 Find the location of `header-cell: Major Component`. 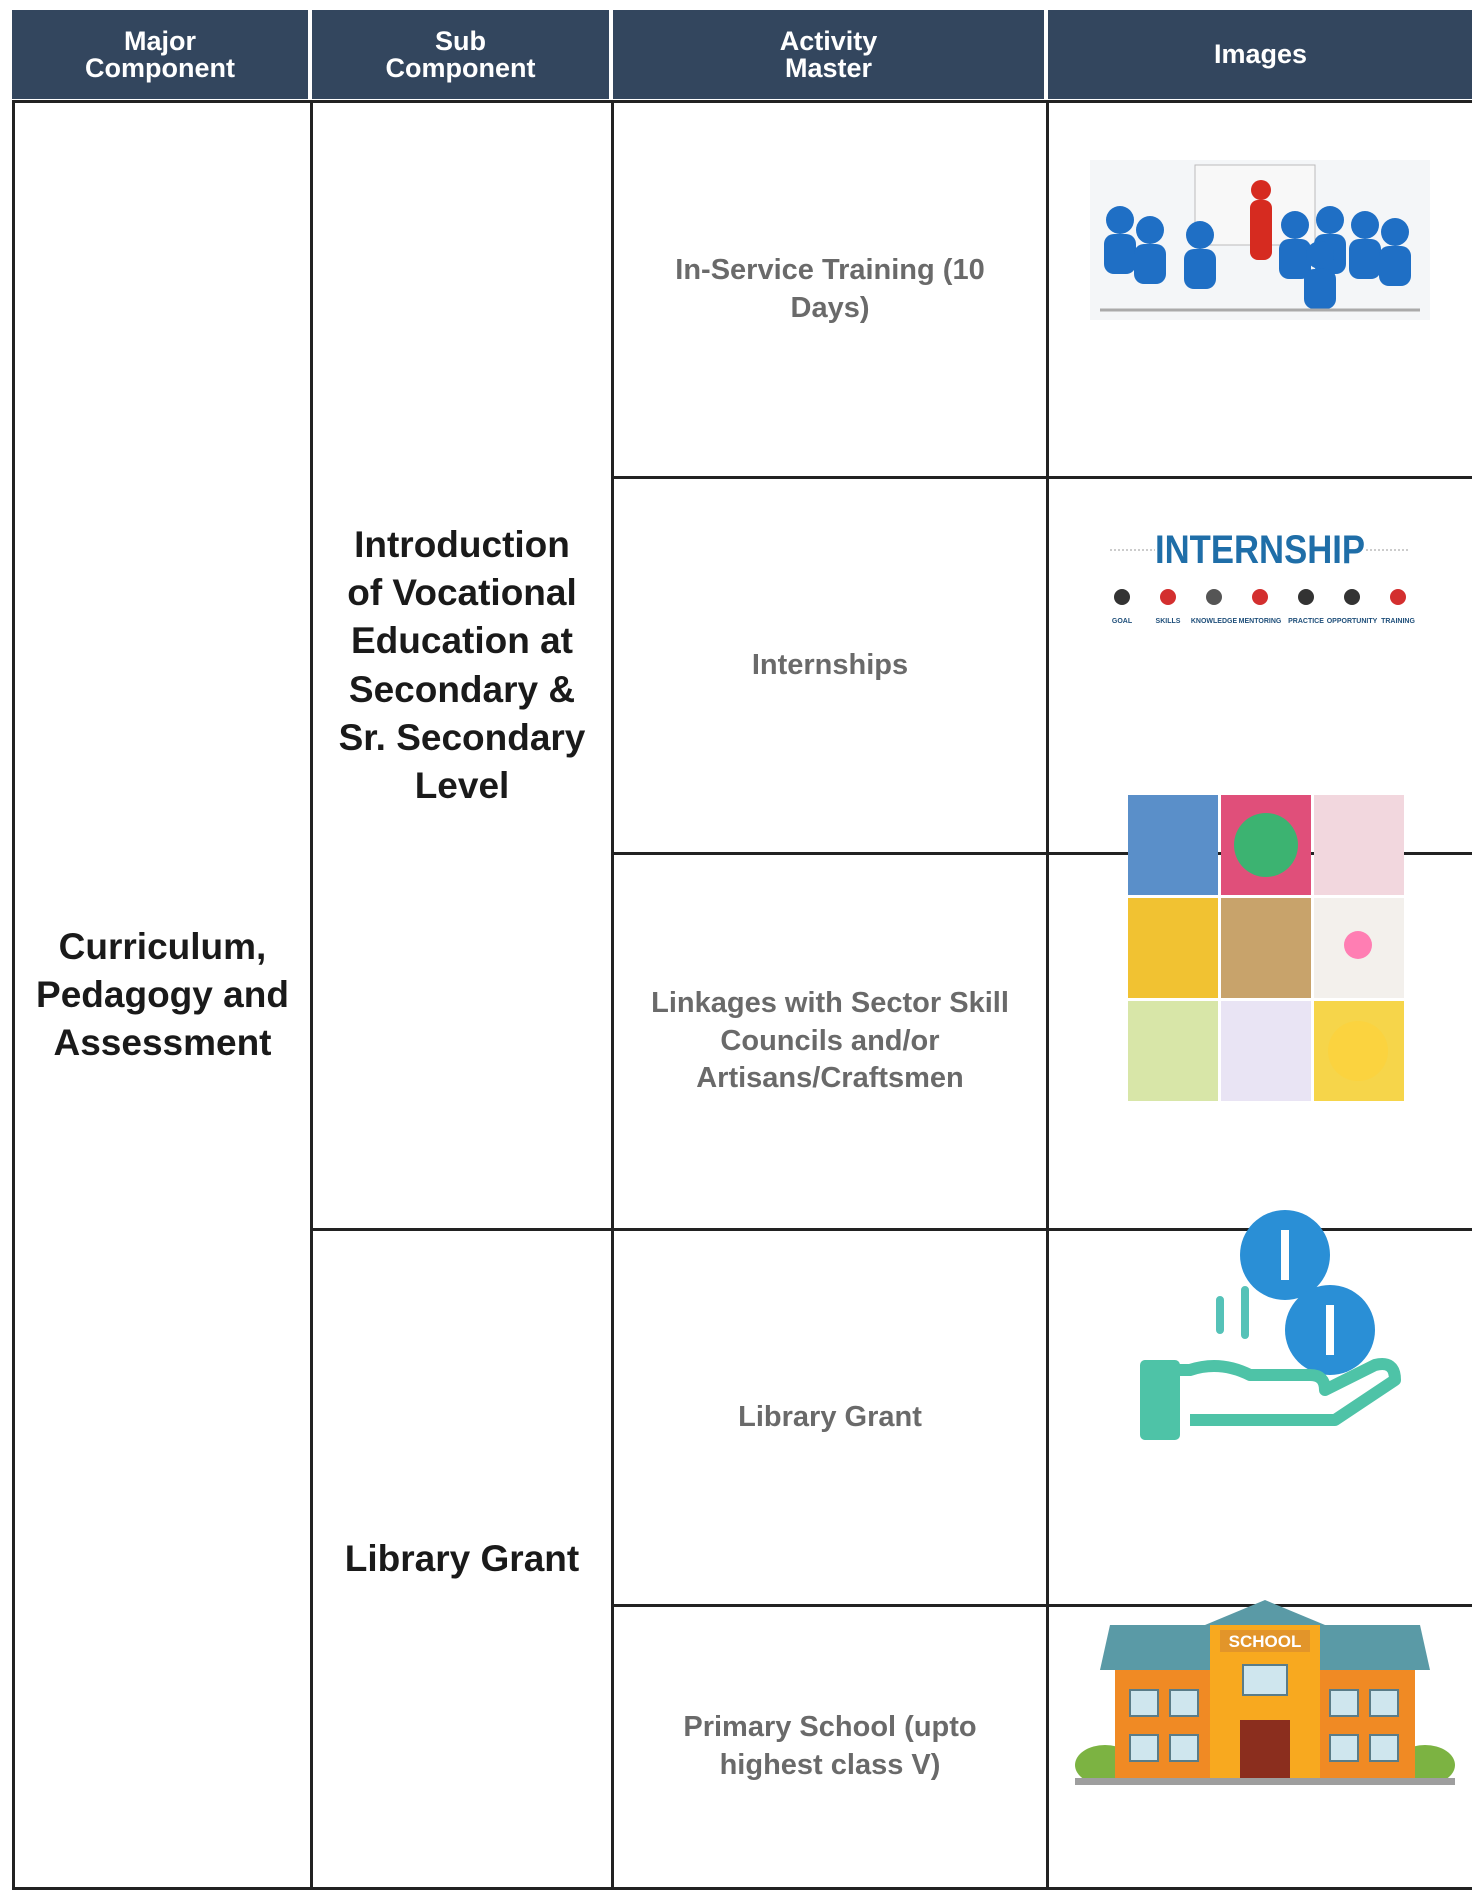

header-cell: Major Component is located at coordinates (160, 54).